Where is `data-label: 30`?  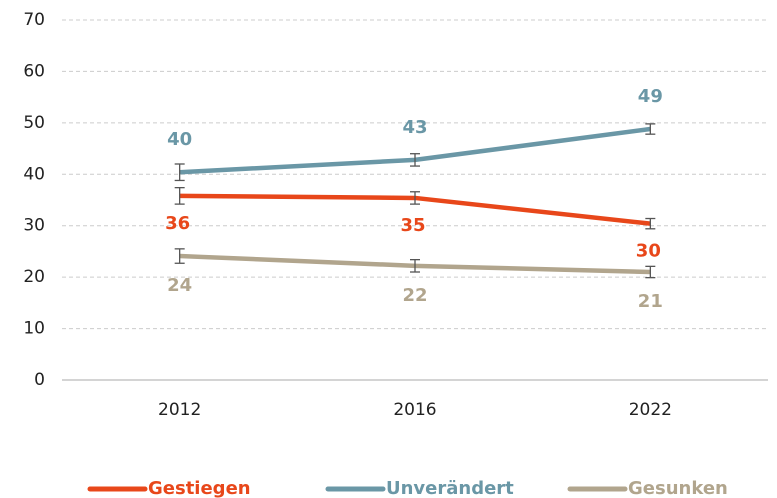
data-label: 30 is located at coordinates (648, 251).